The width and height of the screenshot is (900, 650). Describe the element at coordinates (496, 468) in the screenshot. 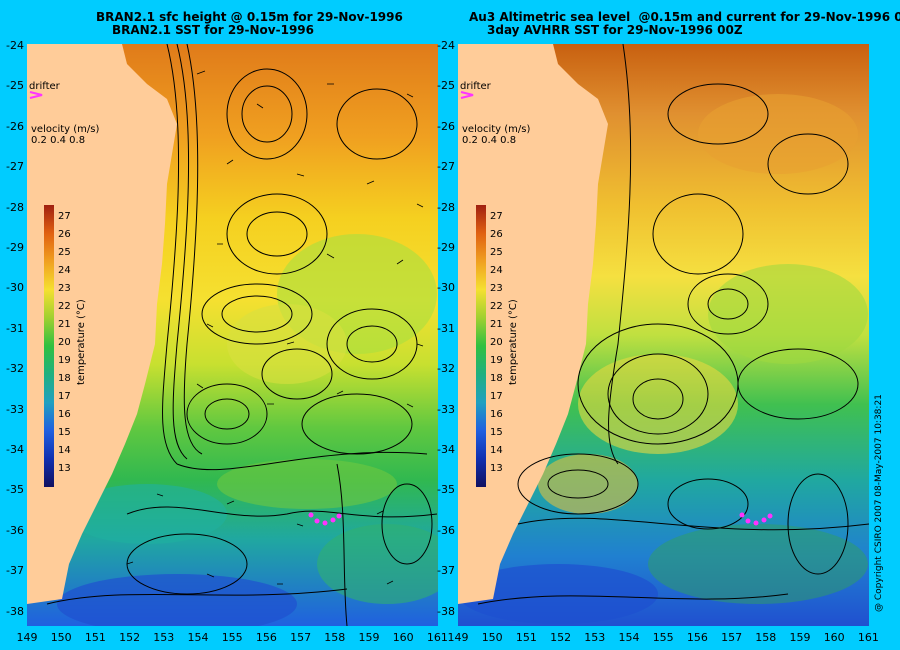

I see `colorbar-tick-label: 13` at that location.